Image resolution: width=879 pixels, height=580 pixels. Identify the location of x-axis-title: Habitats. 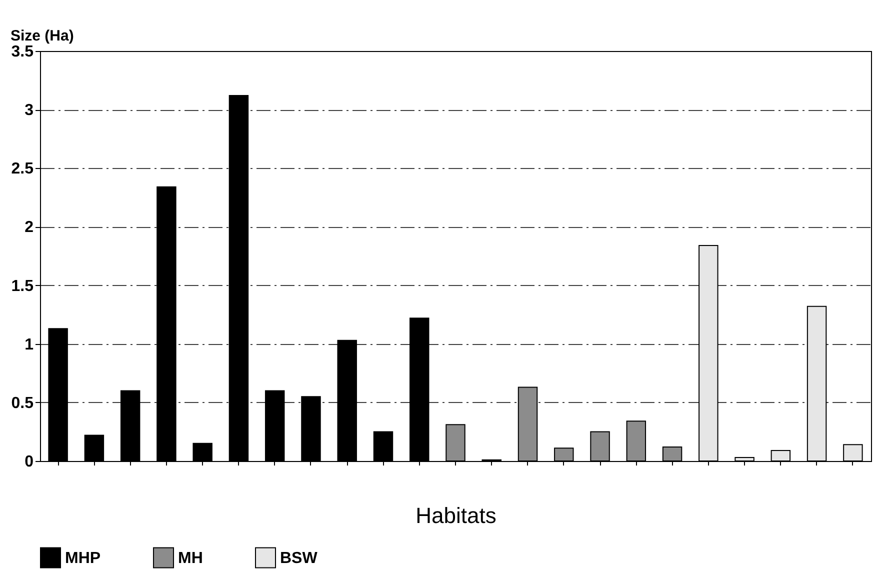
(456, 515).